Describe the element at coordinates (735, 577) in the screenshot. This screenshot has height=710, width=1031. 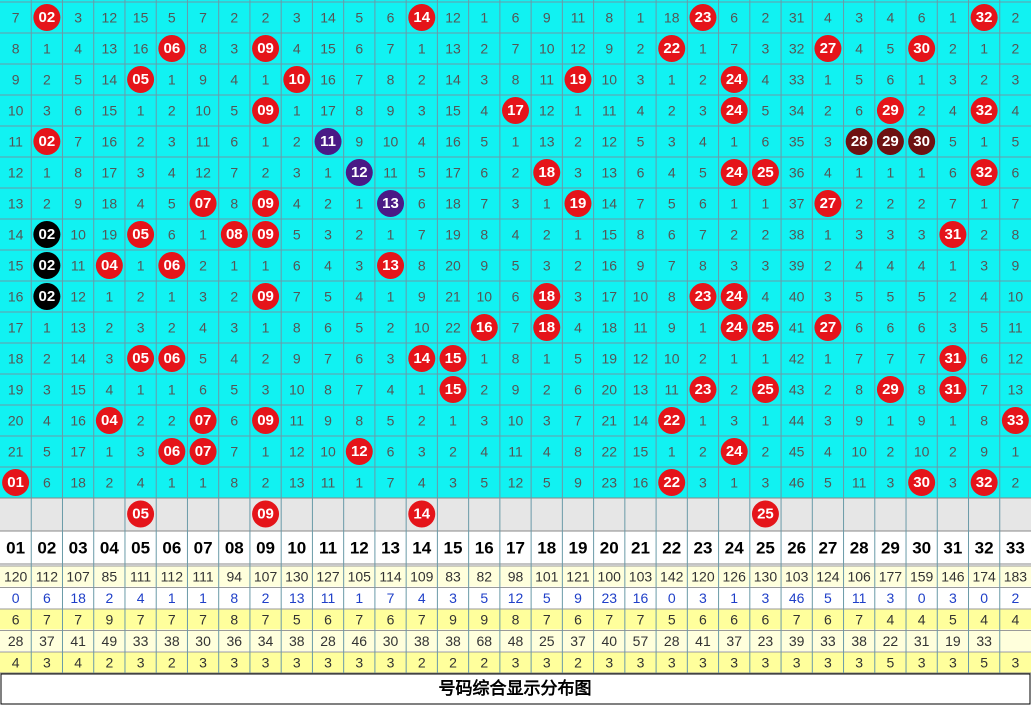
I see `stat-value: 126` at that location.